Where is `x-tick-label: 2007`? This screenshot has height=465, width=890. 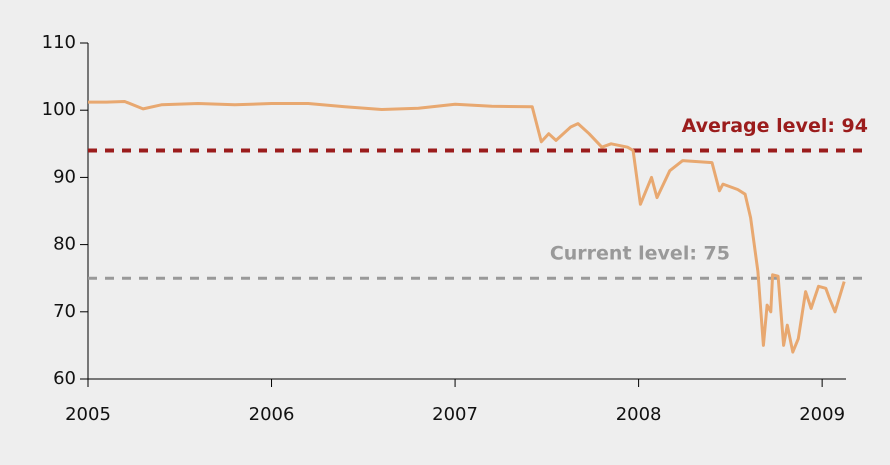 x-tick-label: 2007 is located at coordinates (455, 414).